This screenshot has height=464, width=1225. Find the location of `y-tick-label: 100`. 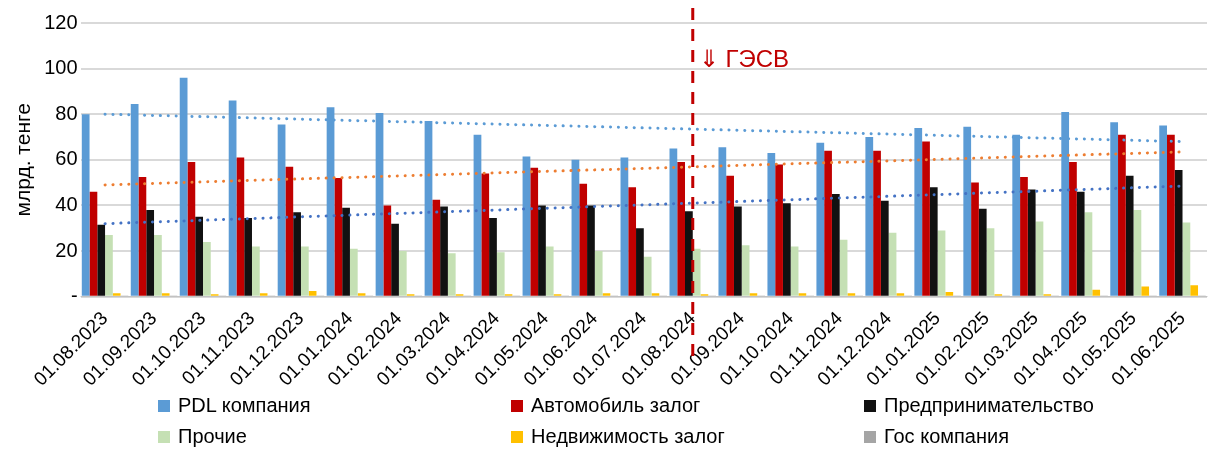

y-tick-label: 100 is located at coordinates (61, 67).